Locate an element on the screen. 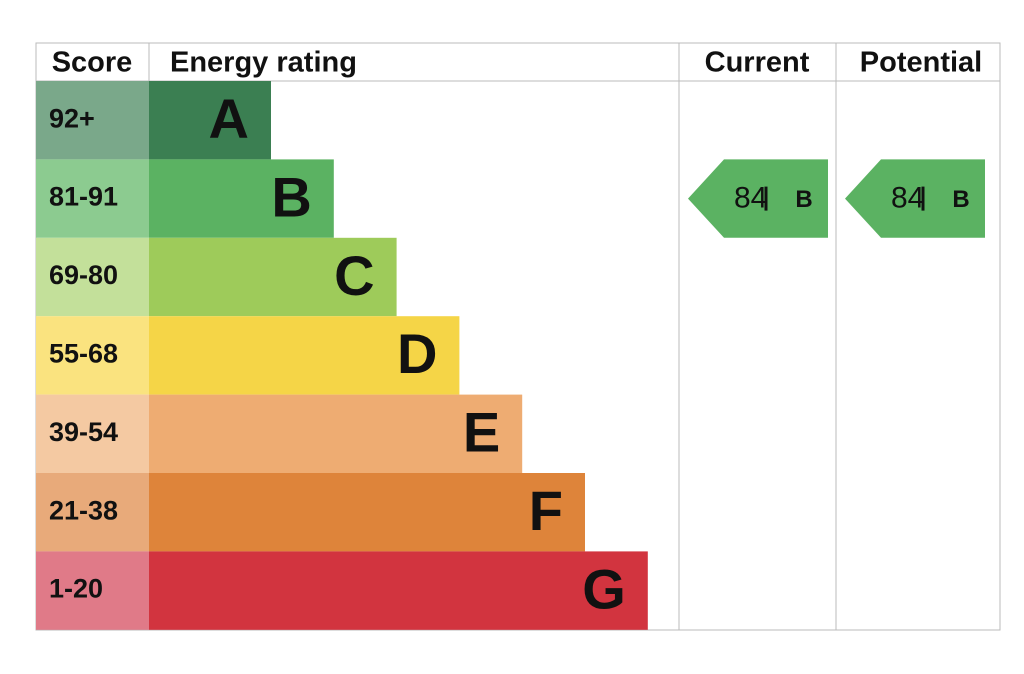 The image size is (1024, 674). rating-letter: E is located at coordinates (481, 432).